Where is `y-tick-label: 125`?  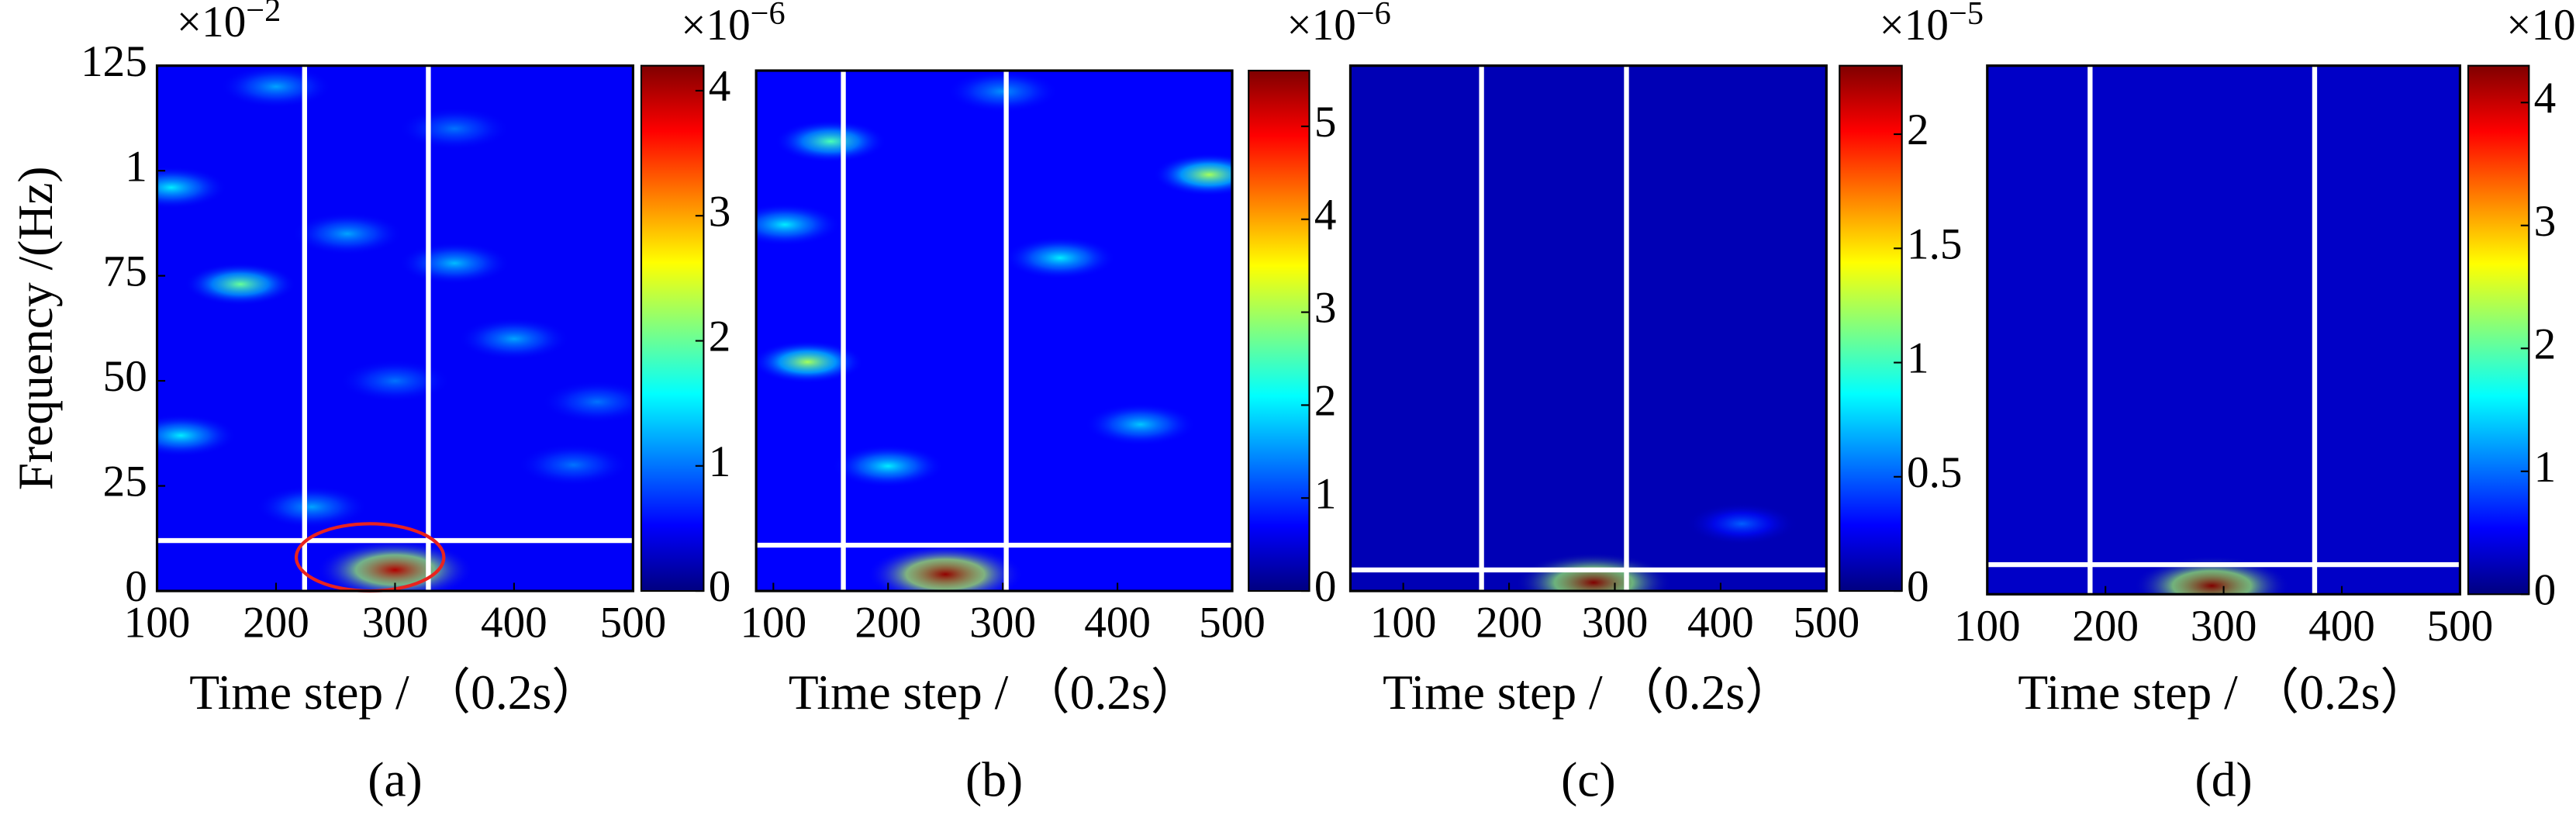 y-tick-label: 125 is located at coordinates (114, 61).